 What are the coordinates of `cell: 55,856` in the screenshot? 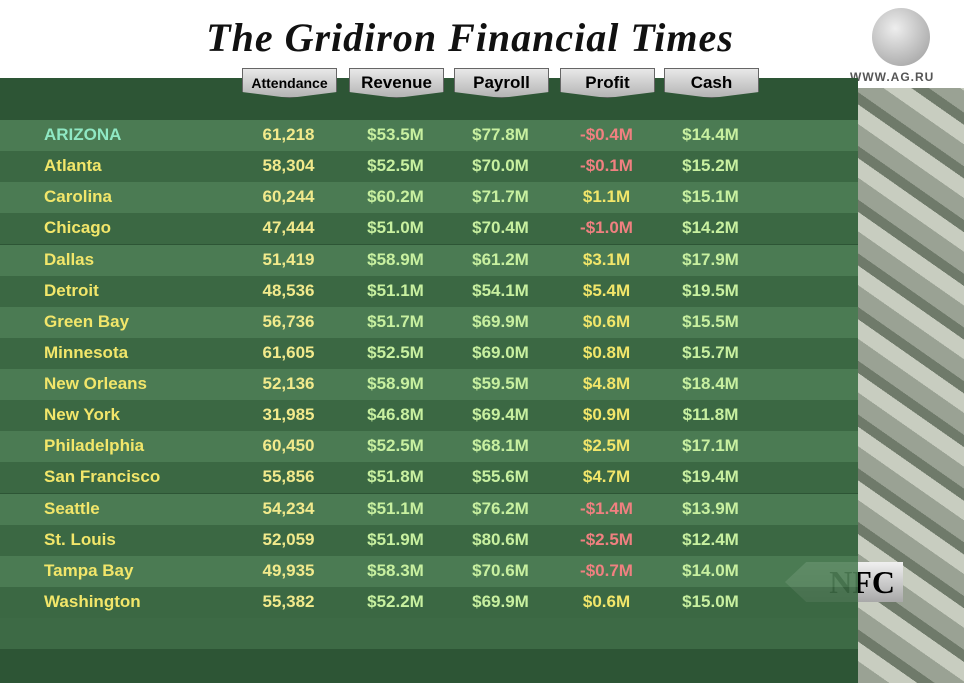 It's located at (288, 477).